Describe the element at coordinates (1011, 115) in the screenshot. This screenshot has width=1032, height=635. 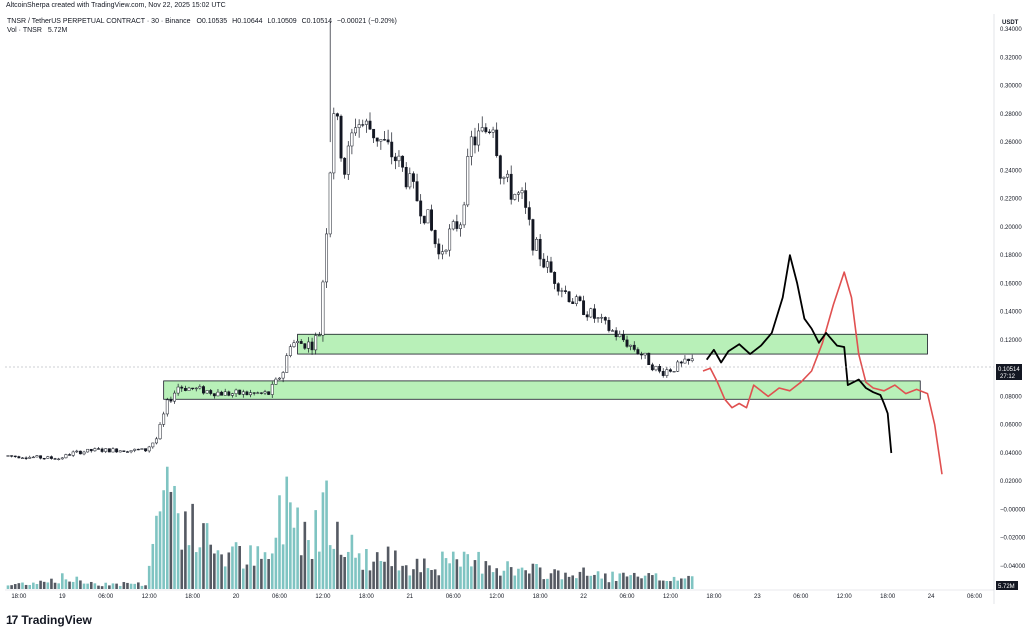
I see `y-tick-label: 0.28000` at that location.